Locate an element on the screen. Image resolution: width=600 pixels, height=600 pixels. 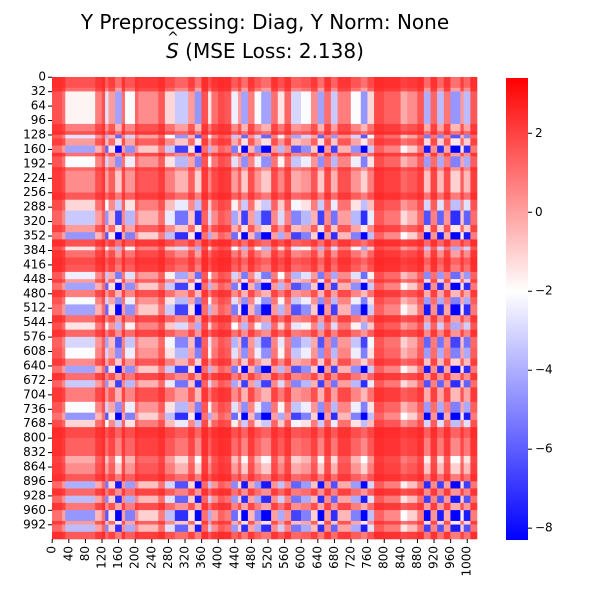
y-tick-label: 256 is located at coordinates (34, 192).